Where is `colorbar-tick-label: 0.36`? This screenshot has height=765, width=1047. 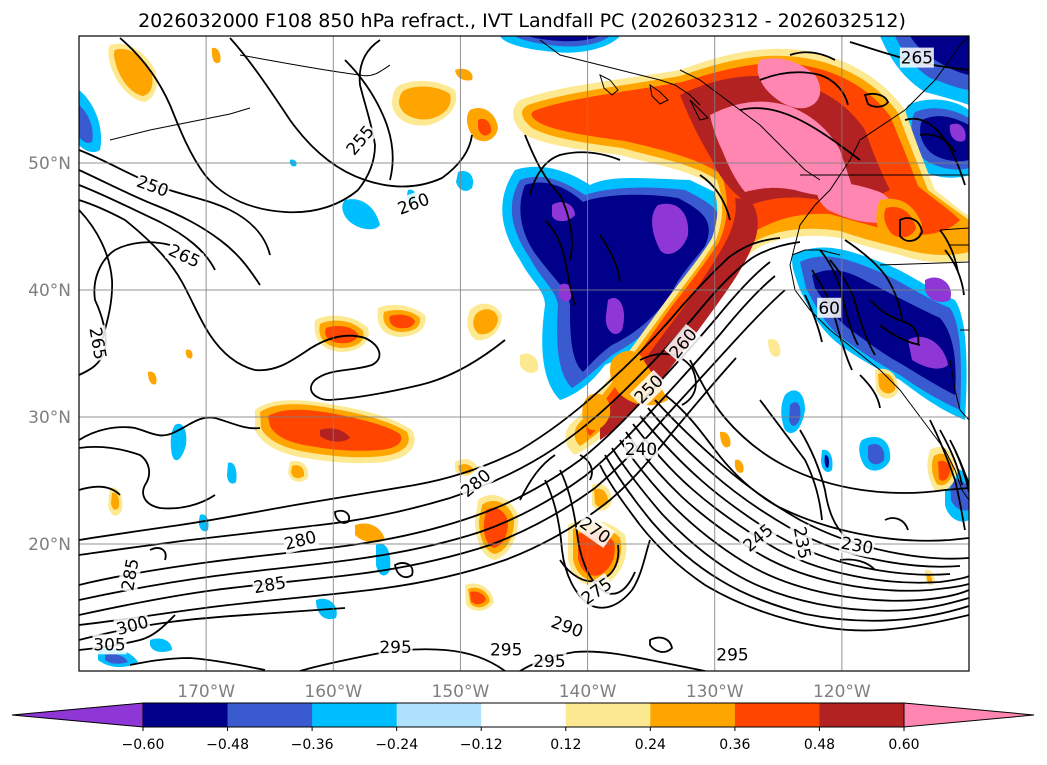
colorbar-tick-label: 0.36 is located at coordinates (734, 745).